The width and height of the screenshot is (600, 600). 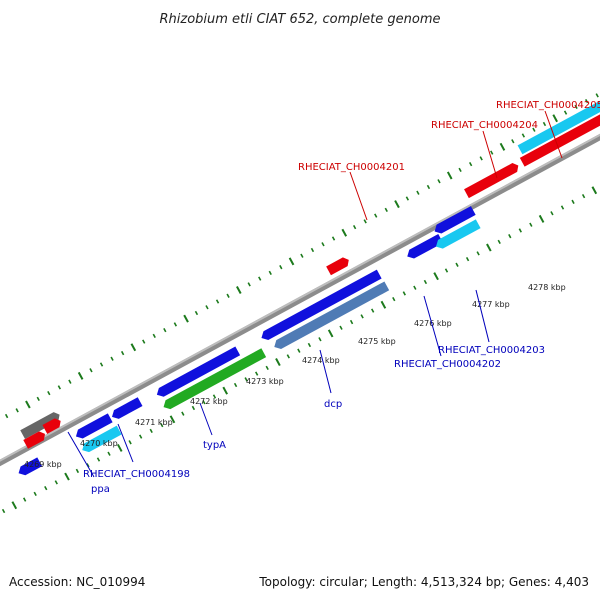 I want to click on label-RHECIAT_CH0004204: RHECIAT_CH0004204, so click(x=484, y=125).